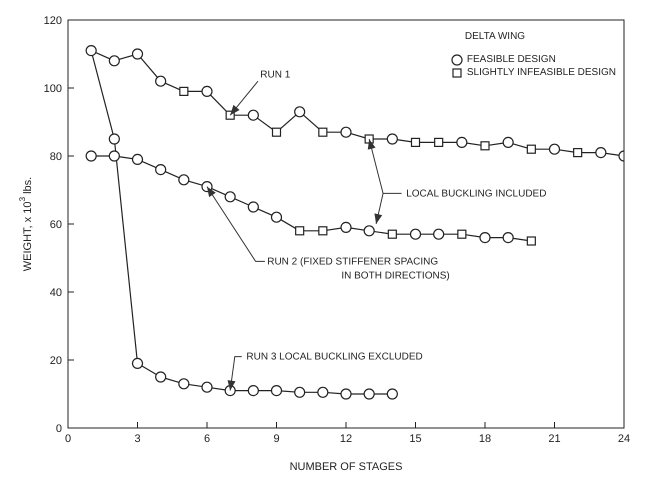 Image resolution: width=647 pixels, height=488 pixels. Describe the element at coordinates (541, 72) in the screenshot. I see `legend-label: SLIGHTLY INFEASIBLE DESIGN` at that location.